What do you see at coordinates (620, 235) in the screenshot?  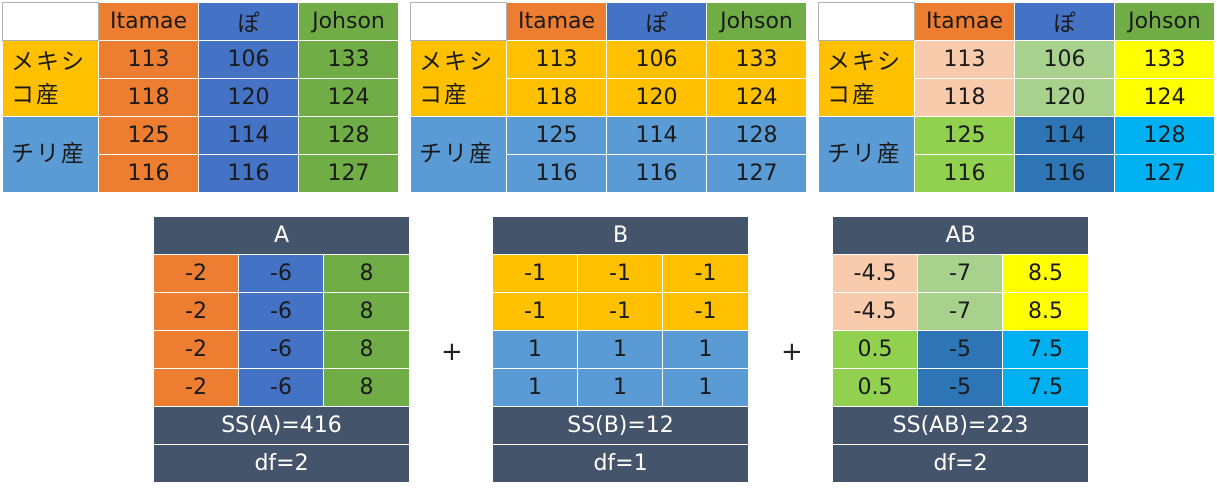 I see `table-title: B` at bounding box center [620, 235].